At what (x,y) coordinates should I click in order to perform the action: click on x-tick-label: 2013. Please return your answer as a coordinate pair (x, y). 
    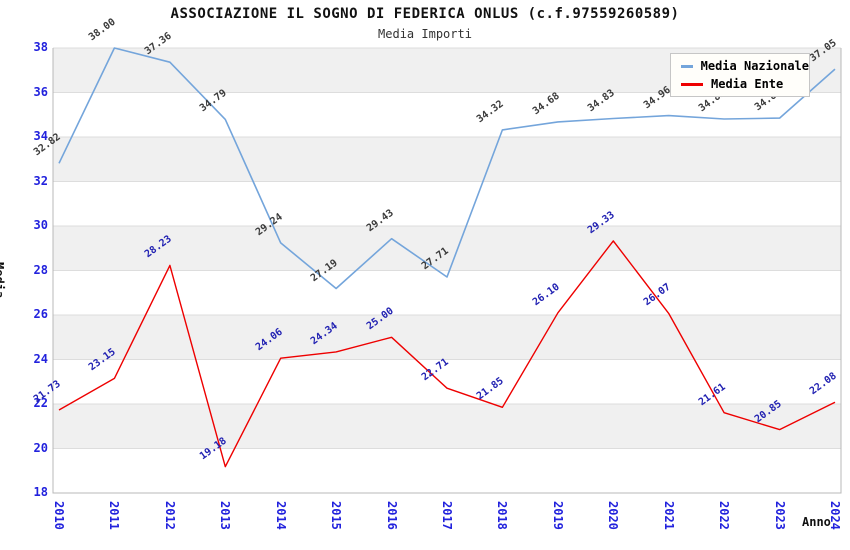
    Looking at the image, I should click on (225, 515).